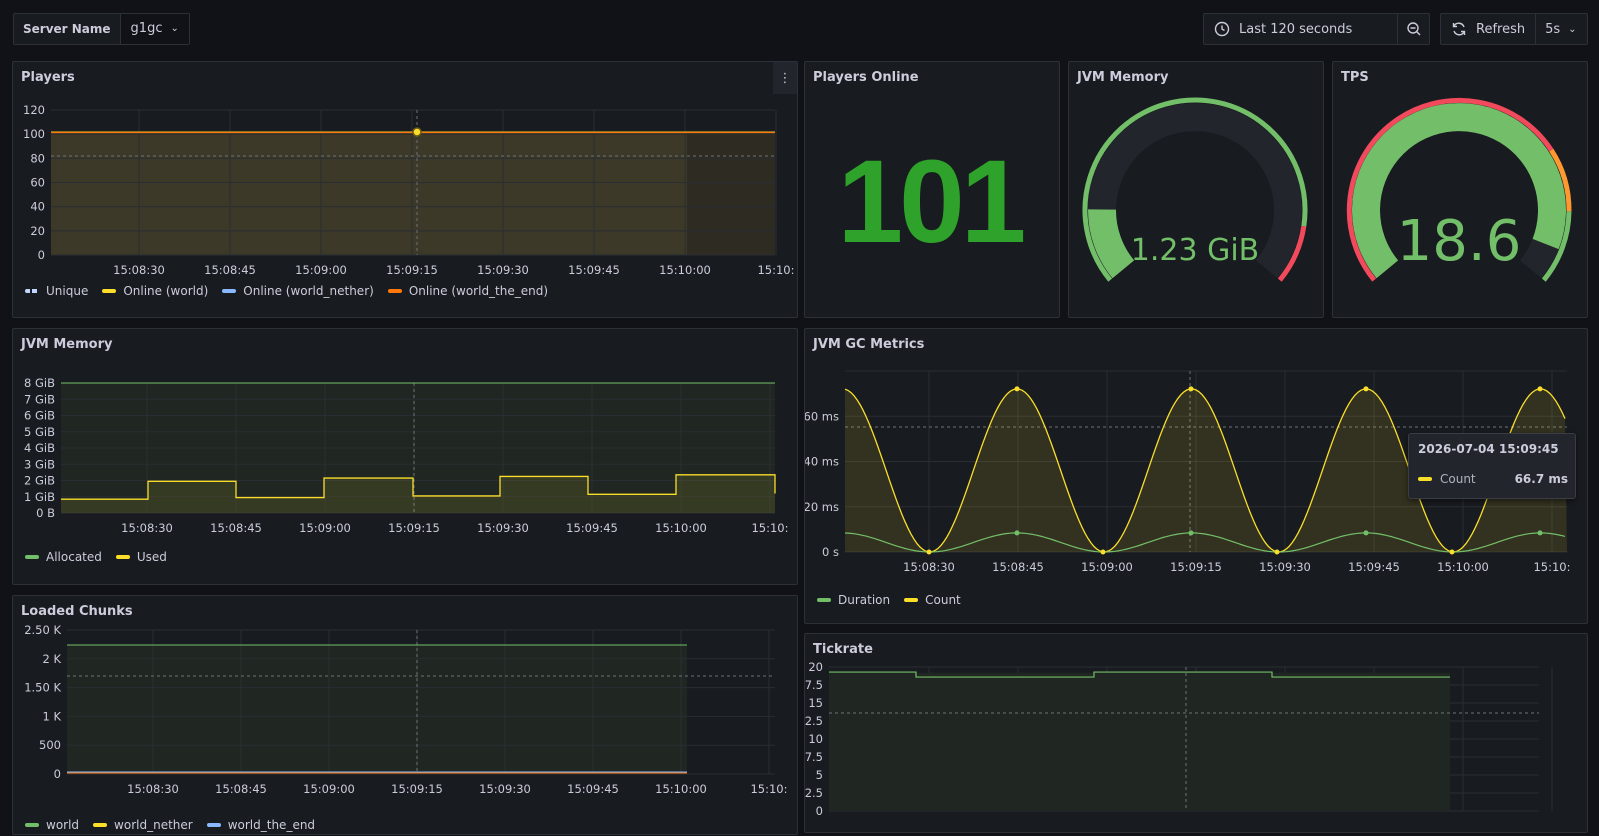 This screenshot has width=1599, height=836. What do you see at coordinates (39, 448) in the screenshot?
I see `y-tick-label: 4 GiB` at bounding box center [39, 448].